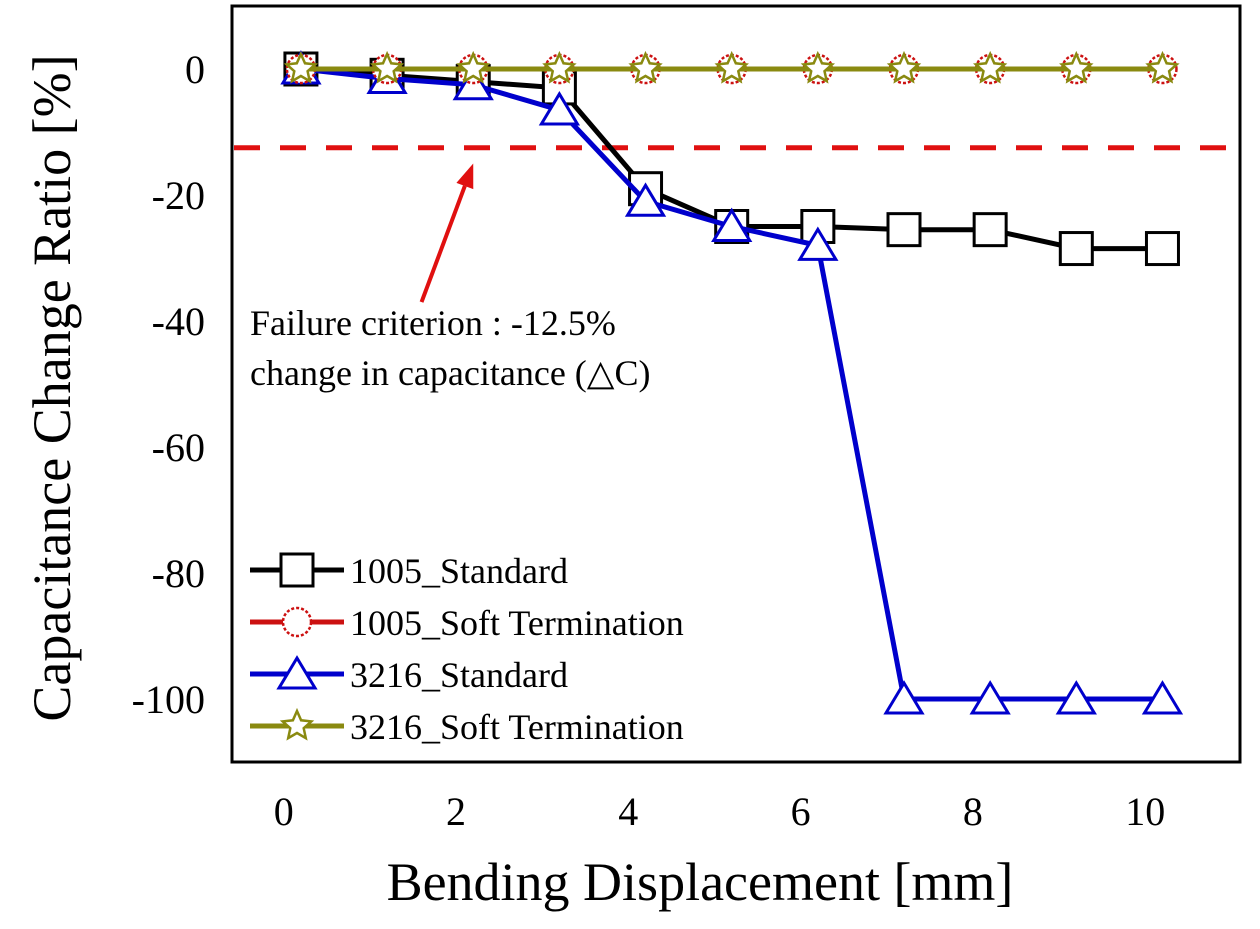  I want to click on legend-item: 3216_Standard, so click(409, 675).